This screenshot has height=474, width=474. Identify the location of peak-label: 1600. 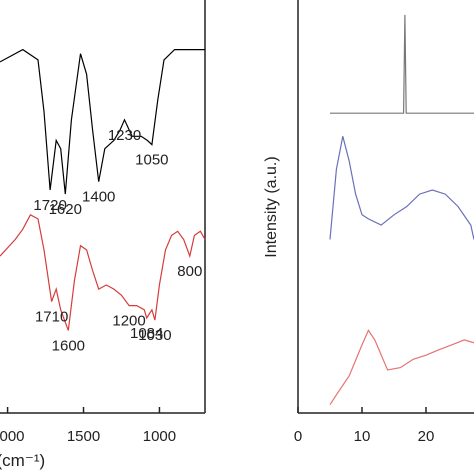
(68, 345).